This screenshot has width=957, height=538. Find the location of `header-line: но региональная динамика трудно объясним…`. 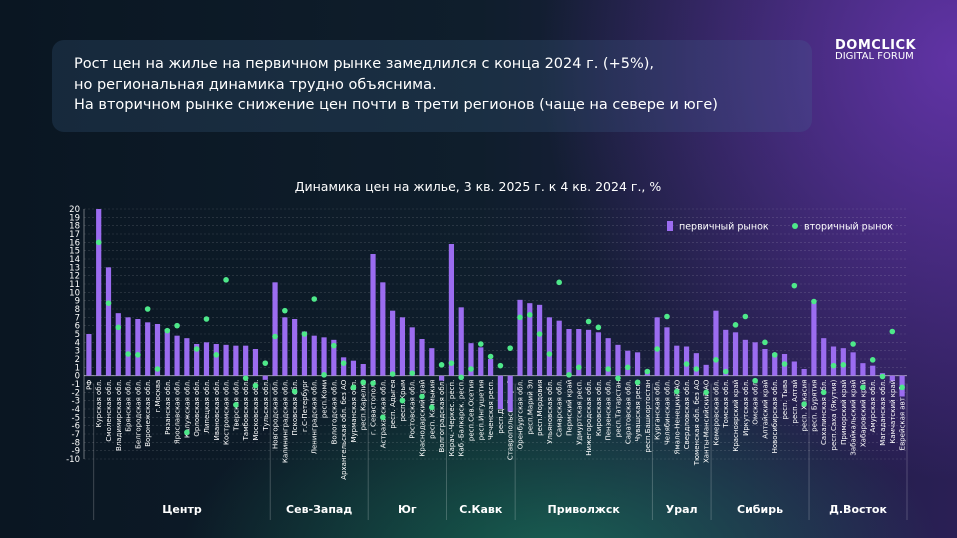

header-line: но региональная динамика трудно объясним… is located at coordinates (255, 85).